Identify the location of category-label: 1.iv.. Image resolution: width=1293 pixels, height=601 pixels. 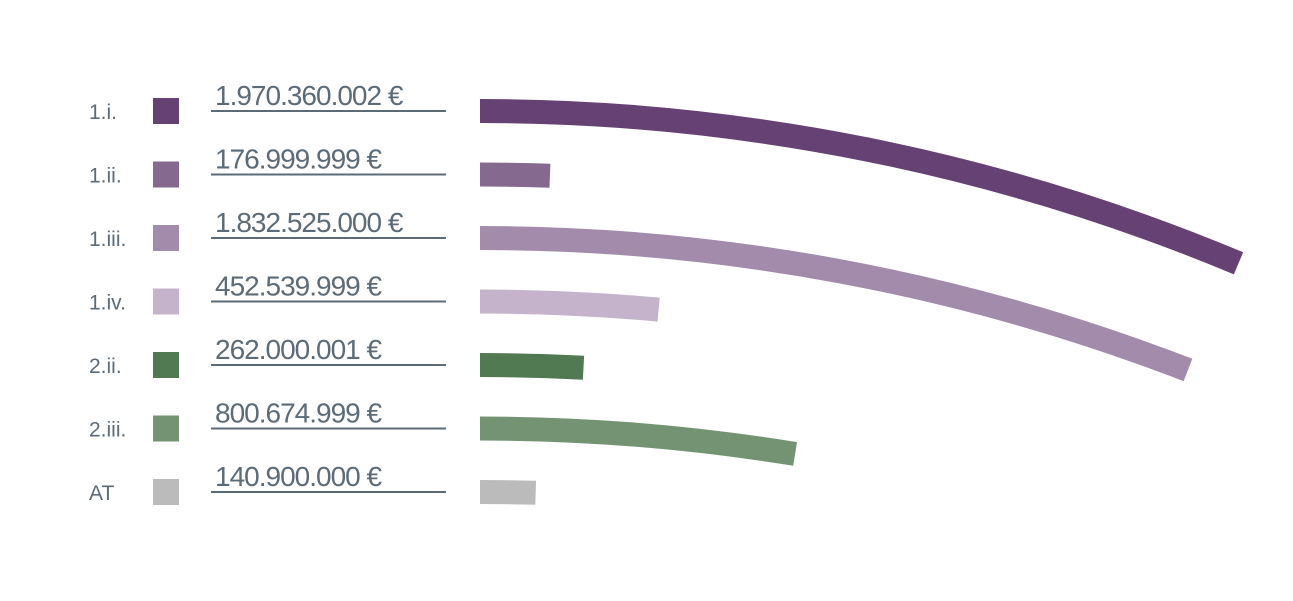
(107, 303).